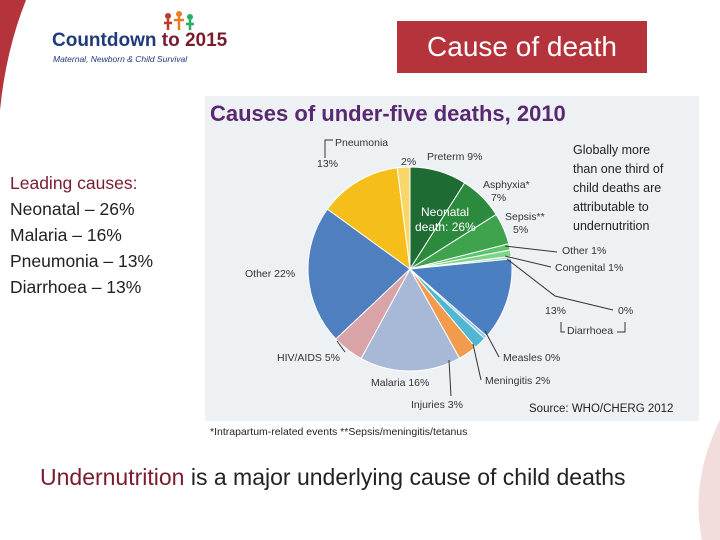 The height and width of the screenshot is (540, 720). Describe the element at coordinates (400, 383) in the screenshot. I see `slice-label: Malaria 16%` at that location.